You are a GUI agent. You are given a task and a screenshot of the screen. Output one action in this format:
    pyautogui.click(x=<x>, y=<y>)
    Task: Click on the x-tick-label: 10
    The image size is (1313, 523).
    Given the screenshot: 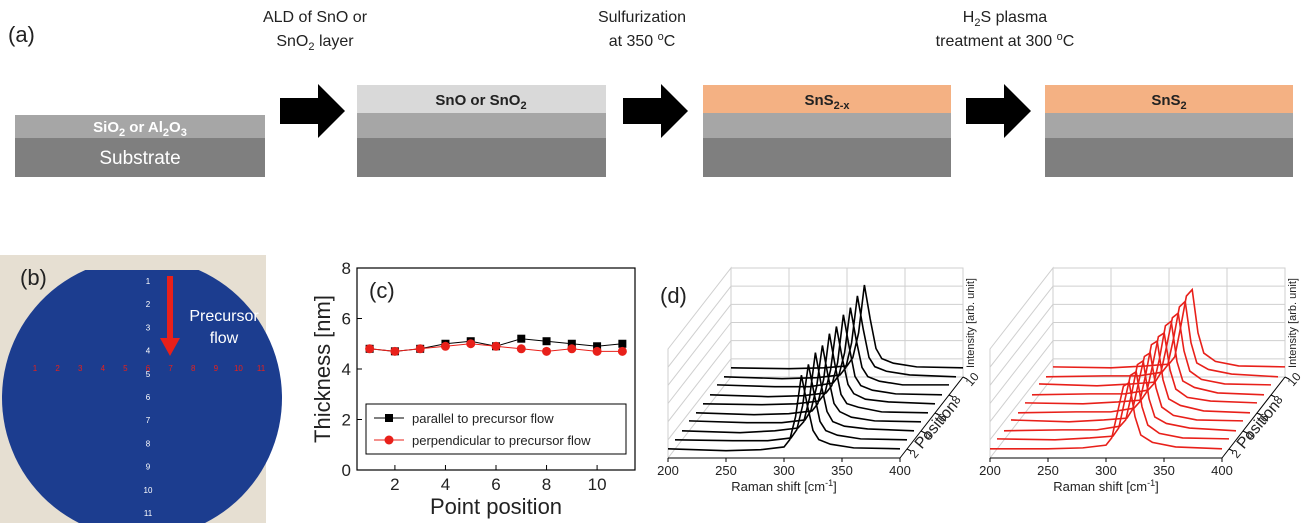 What is the action you would take?
    pyautogui.click(x=597, y=484)
    